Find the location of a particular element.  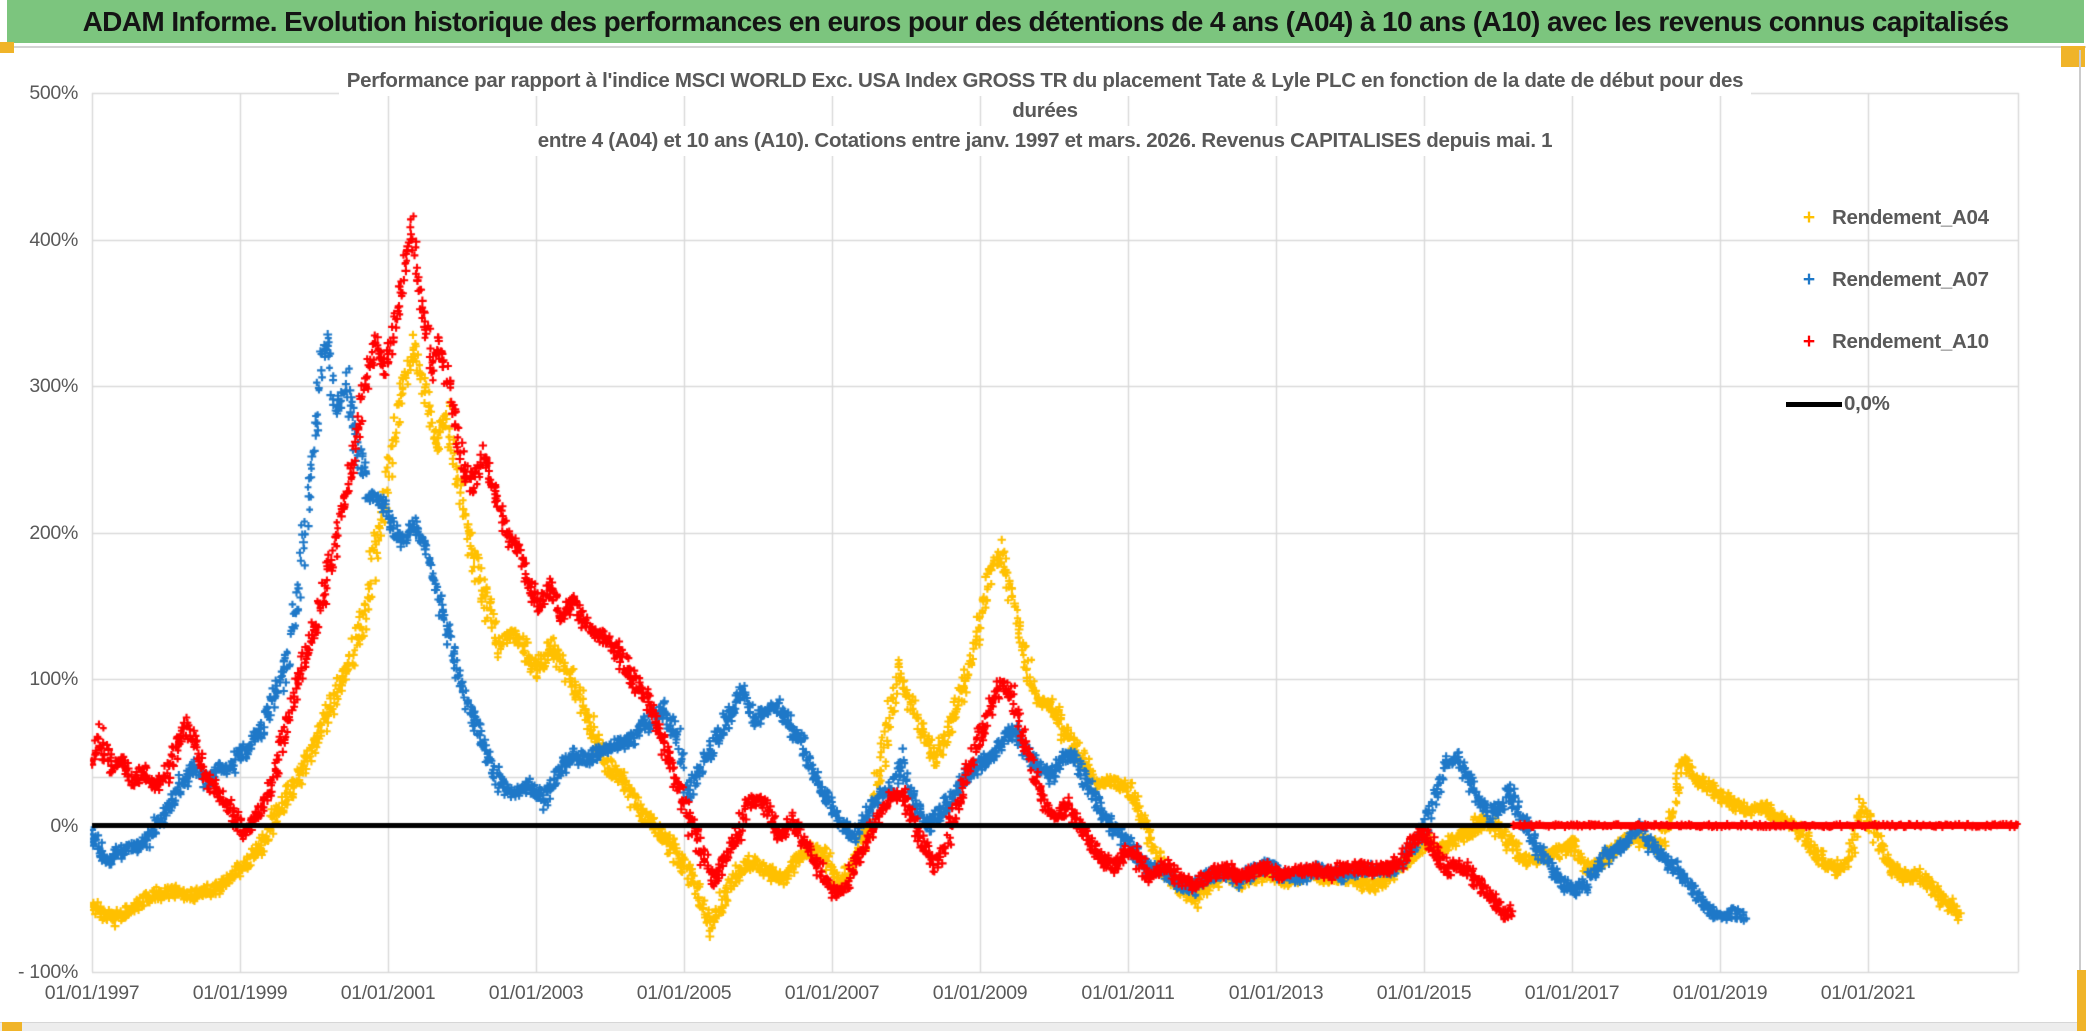

x-axis-label: 01/01/2013 is located at coordinates (1276, 993).